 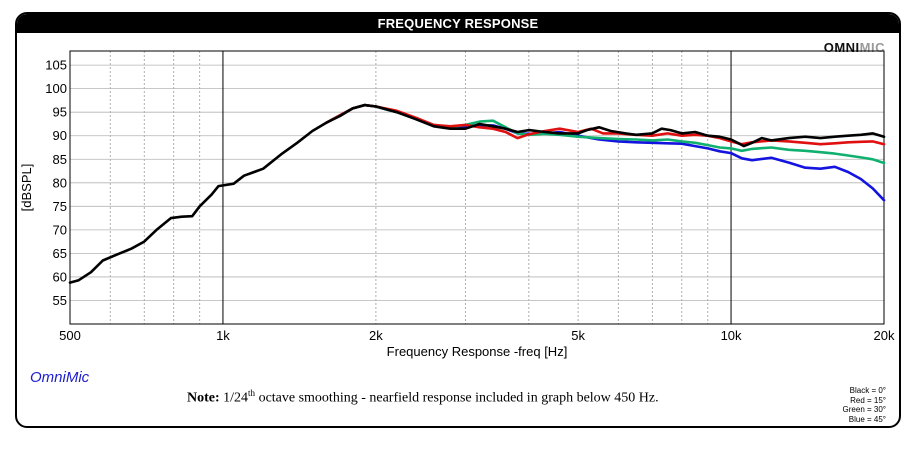 I want to click on angle-legend: Black = 0° Red = 15° Green = 30° Blue = 45°, so click(x=864, y=405).